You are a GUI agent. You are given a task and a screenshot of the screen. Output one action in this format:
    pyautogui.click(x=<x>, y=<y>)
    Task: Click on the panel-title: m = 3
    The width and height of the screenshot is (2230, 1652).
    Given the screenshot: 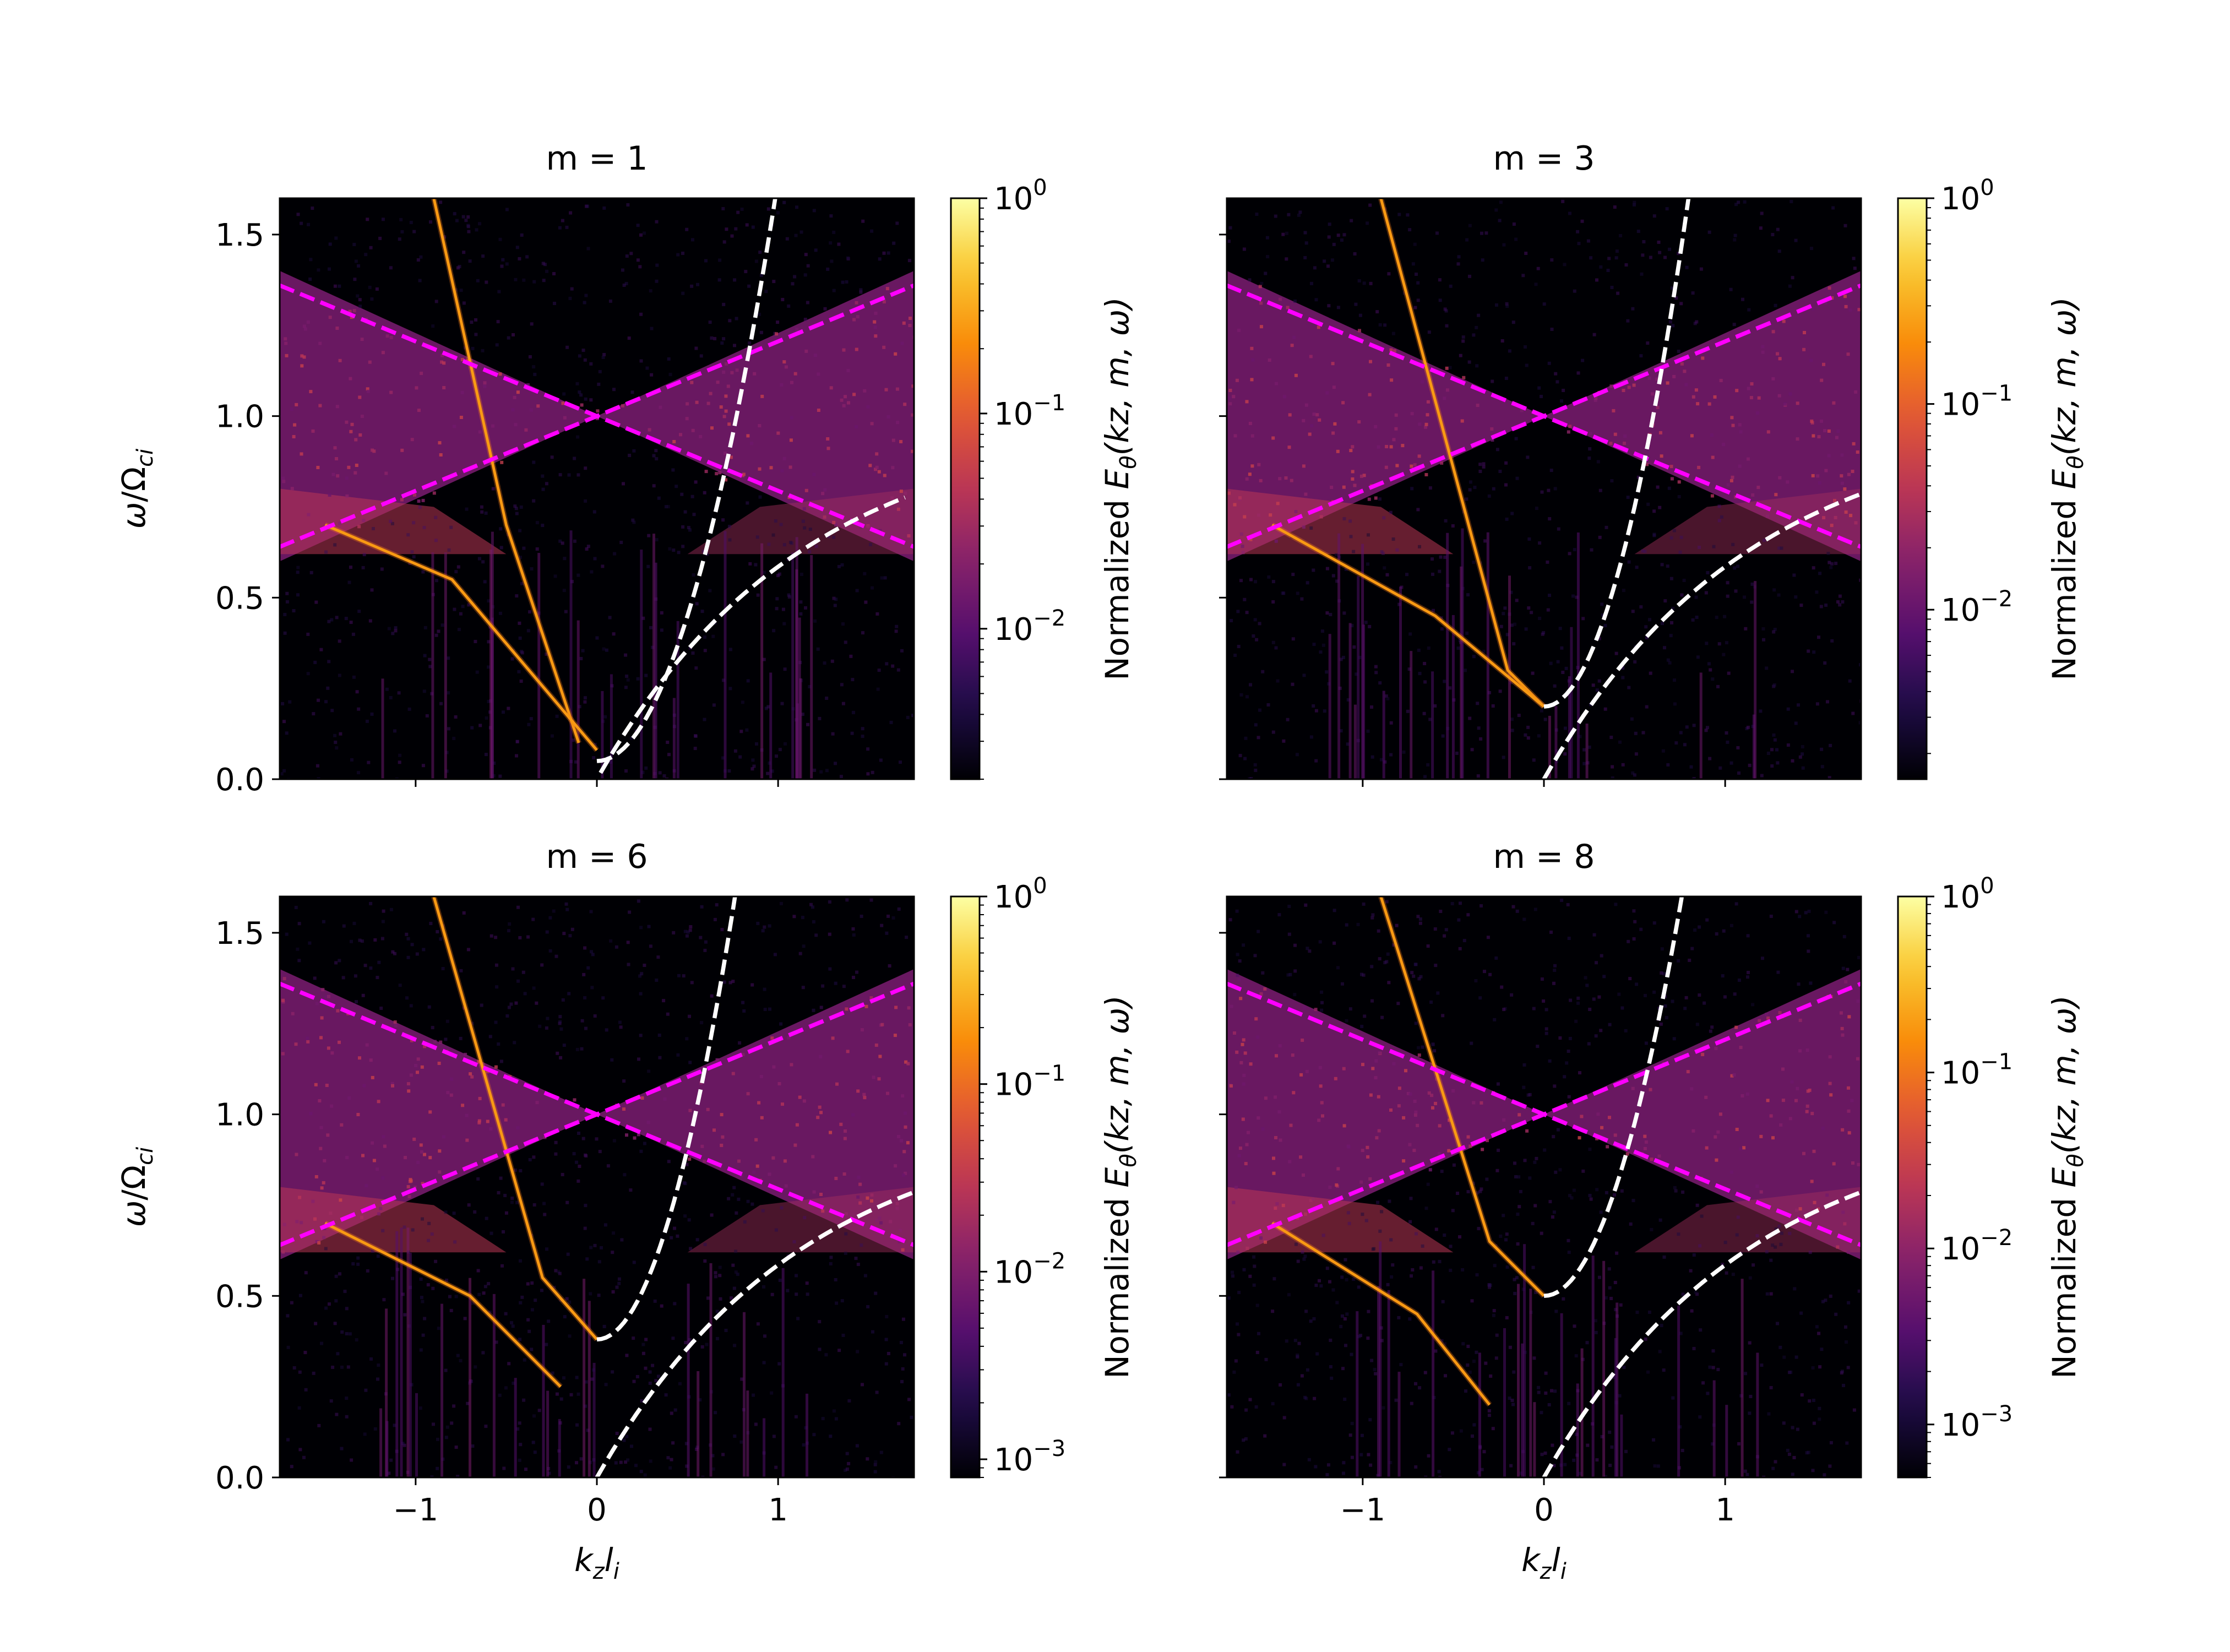 What is the action you would take?
    pyautogui.click(x=1544, y=158)
    